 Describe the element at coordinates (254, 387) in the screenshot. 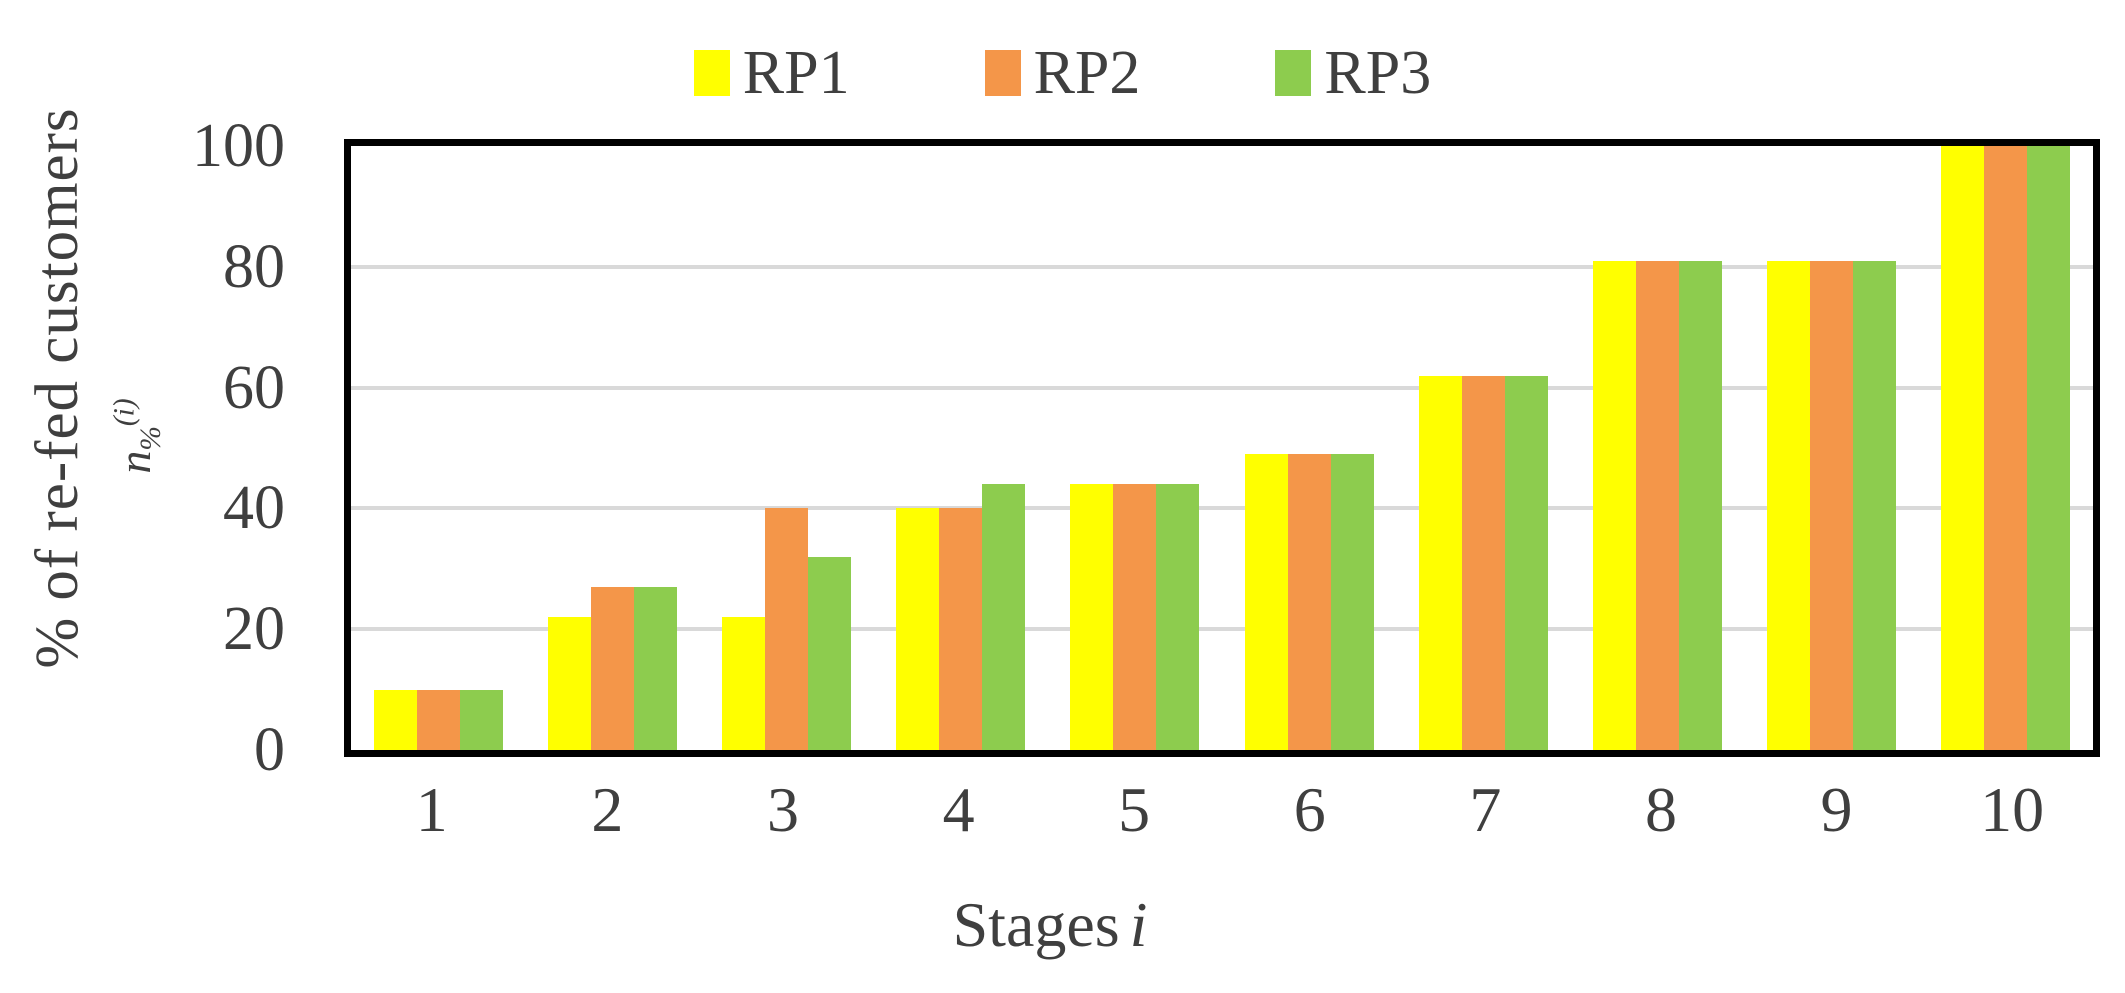

I see `y-tick-label-60: 60` at that location.